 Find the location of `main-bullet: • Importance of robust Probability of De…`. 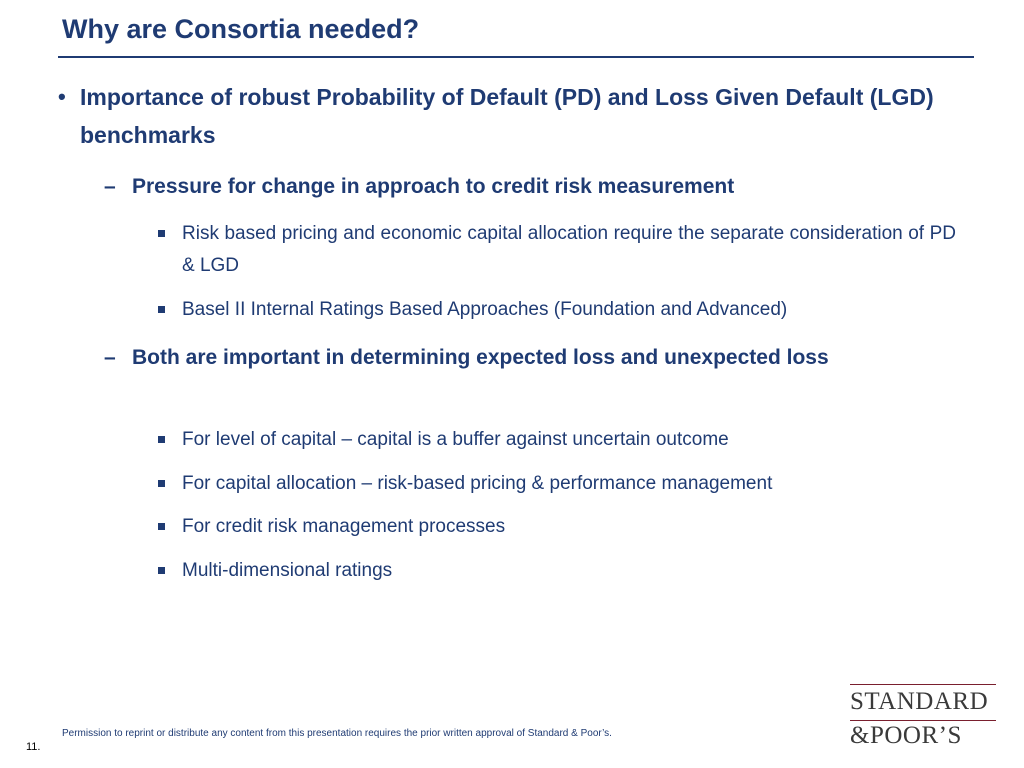

main-bullet: • Importance of robust Probability of De… is located at coordinates (508, 116).